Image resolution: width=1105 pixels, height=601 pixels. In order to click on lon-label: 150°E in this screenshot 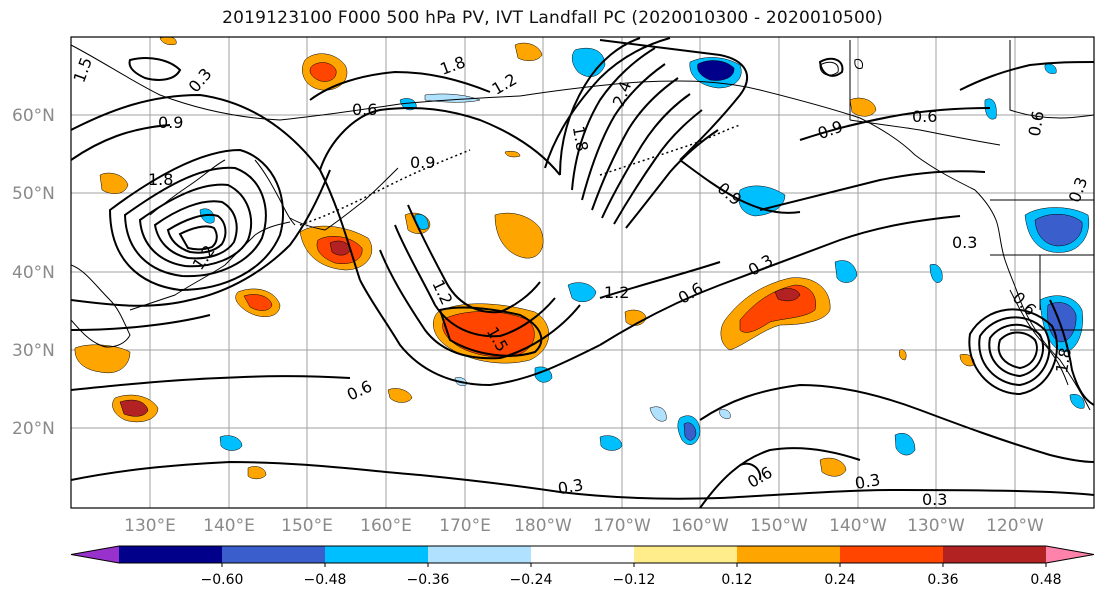, I will do `click(307, 526)`.